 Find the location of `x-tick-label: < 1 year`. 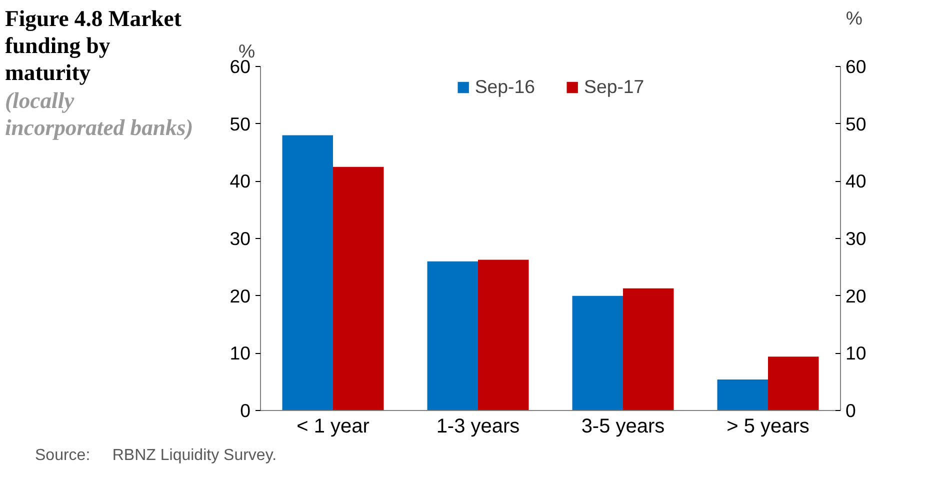

x-tick-label: < 1 year is located at coordinates (333, 427).